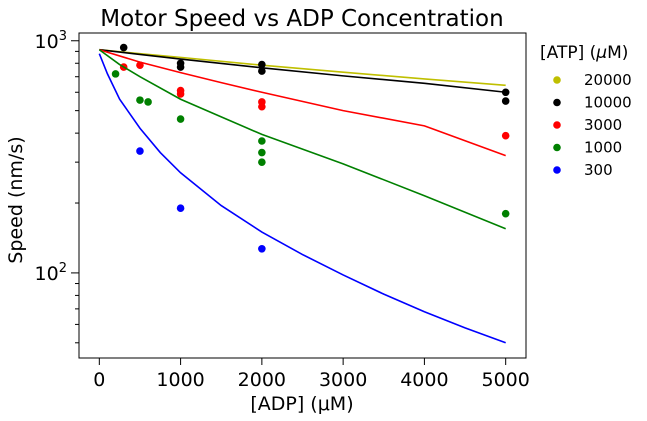 The image size is (647, 421). I want to click on x-axis-label: [ADP] (μM), so click(301, 404).